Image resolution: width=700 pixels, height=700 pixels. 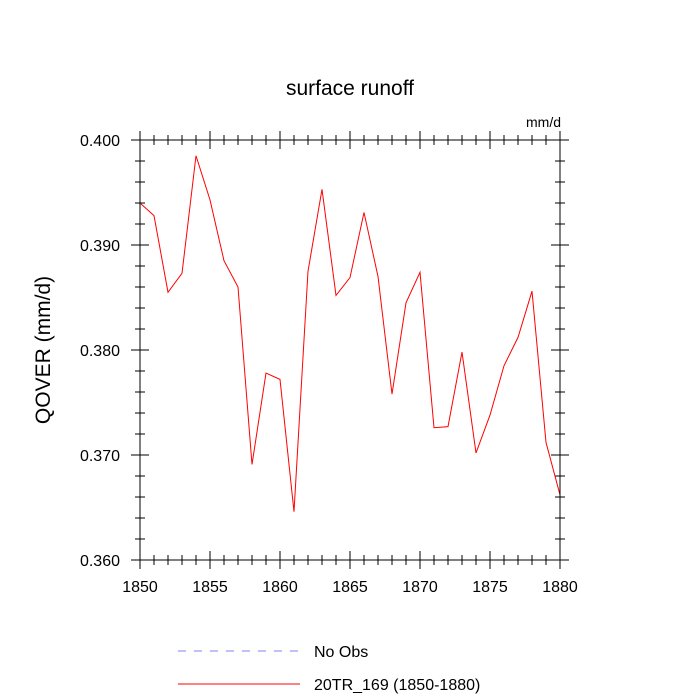 I want to click on y-axis-label: QOVER (mm/d), so click(x=43, y=350).